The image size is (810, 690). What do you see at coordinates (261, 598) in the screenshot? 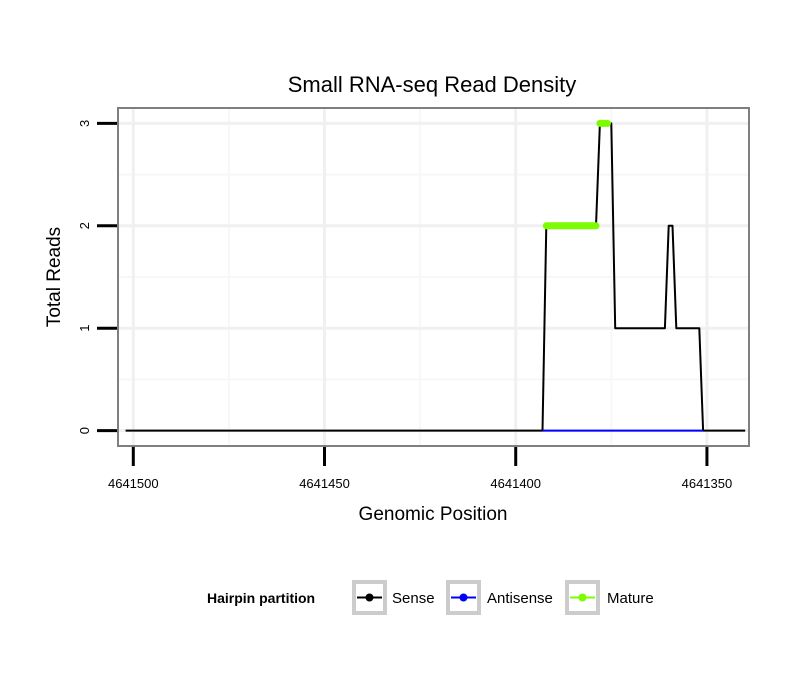
I see `legend-title: Hairpin partition` at bounding box center [261, 598].